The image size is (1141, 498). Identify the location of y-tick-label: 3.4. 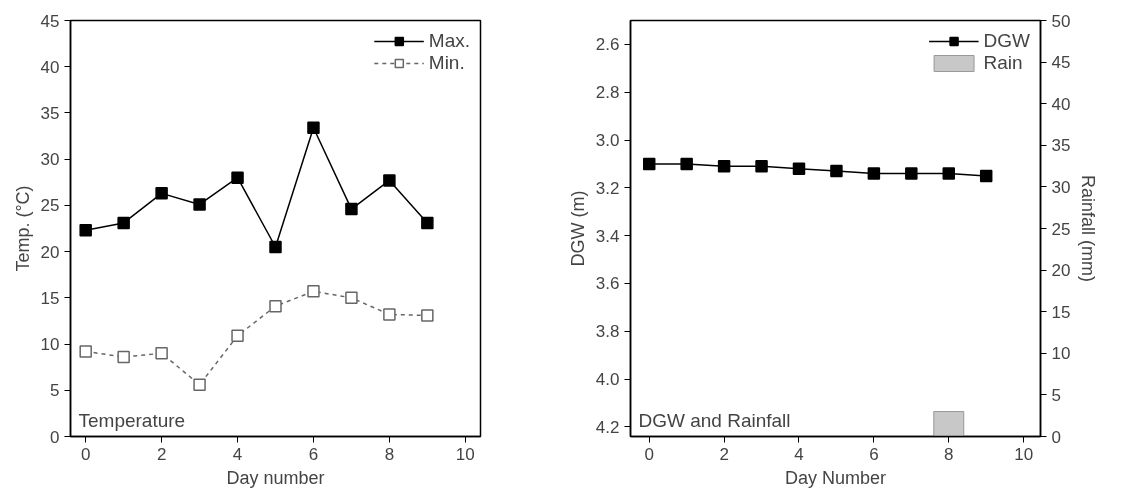
(607, 236).